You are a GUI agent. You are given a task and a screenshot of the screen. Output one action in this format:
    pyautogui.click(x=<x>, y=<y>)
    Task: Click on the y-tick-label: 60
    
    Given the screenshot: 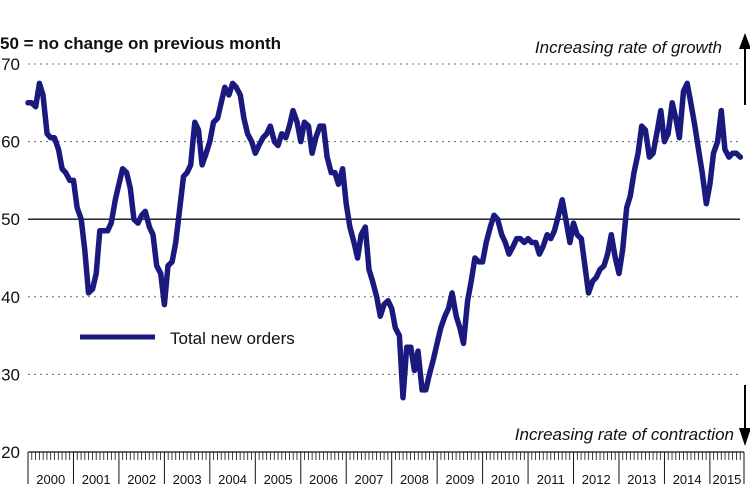 What is the action you would take?
    pyautogui.click(x=10, y=142)
    